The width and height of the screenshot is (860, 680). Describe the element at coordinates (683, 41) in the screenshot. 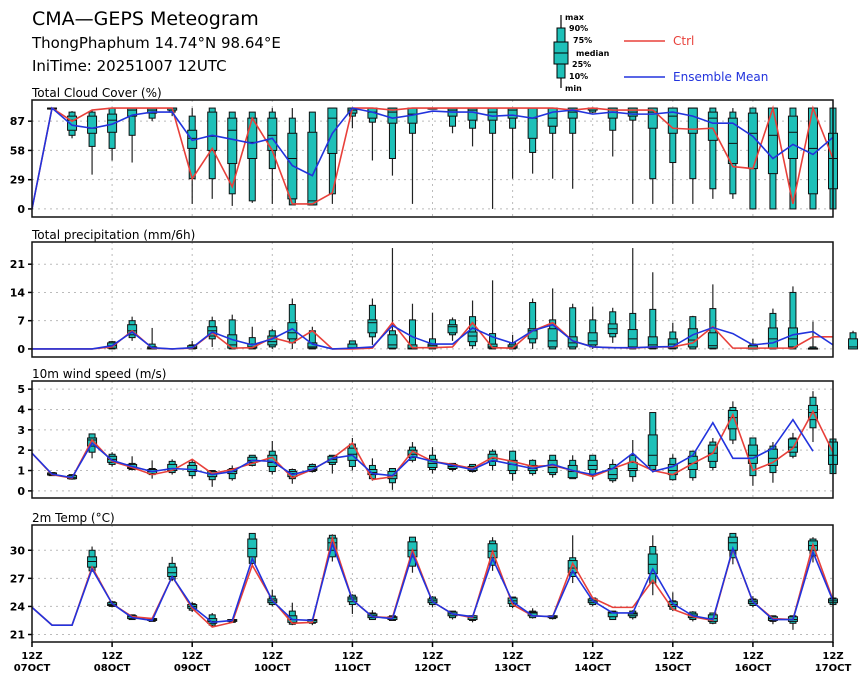

I see `legend-ctrl-label: Ctrl` at that location.